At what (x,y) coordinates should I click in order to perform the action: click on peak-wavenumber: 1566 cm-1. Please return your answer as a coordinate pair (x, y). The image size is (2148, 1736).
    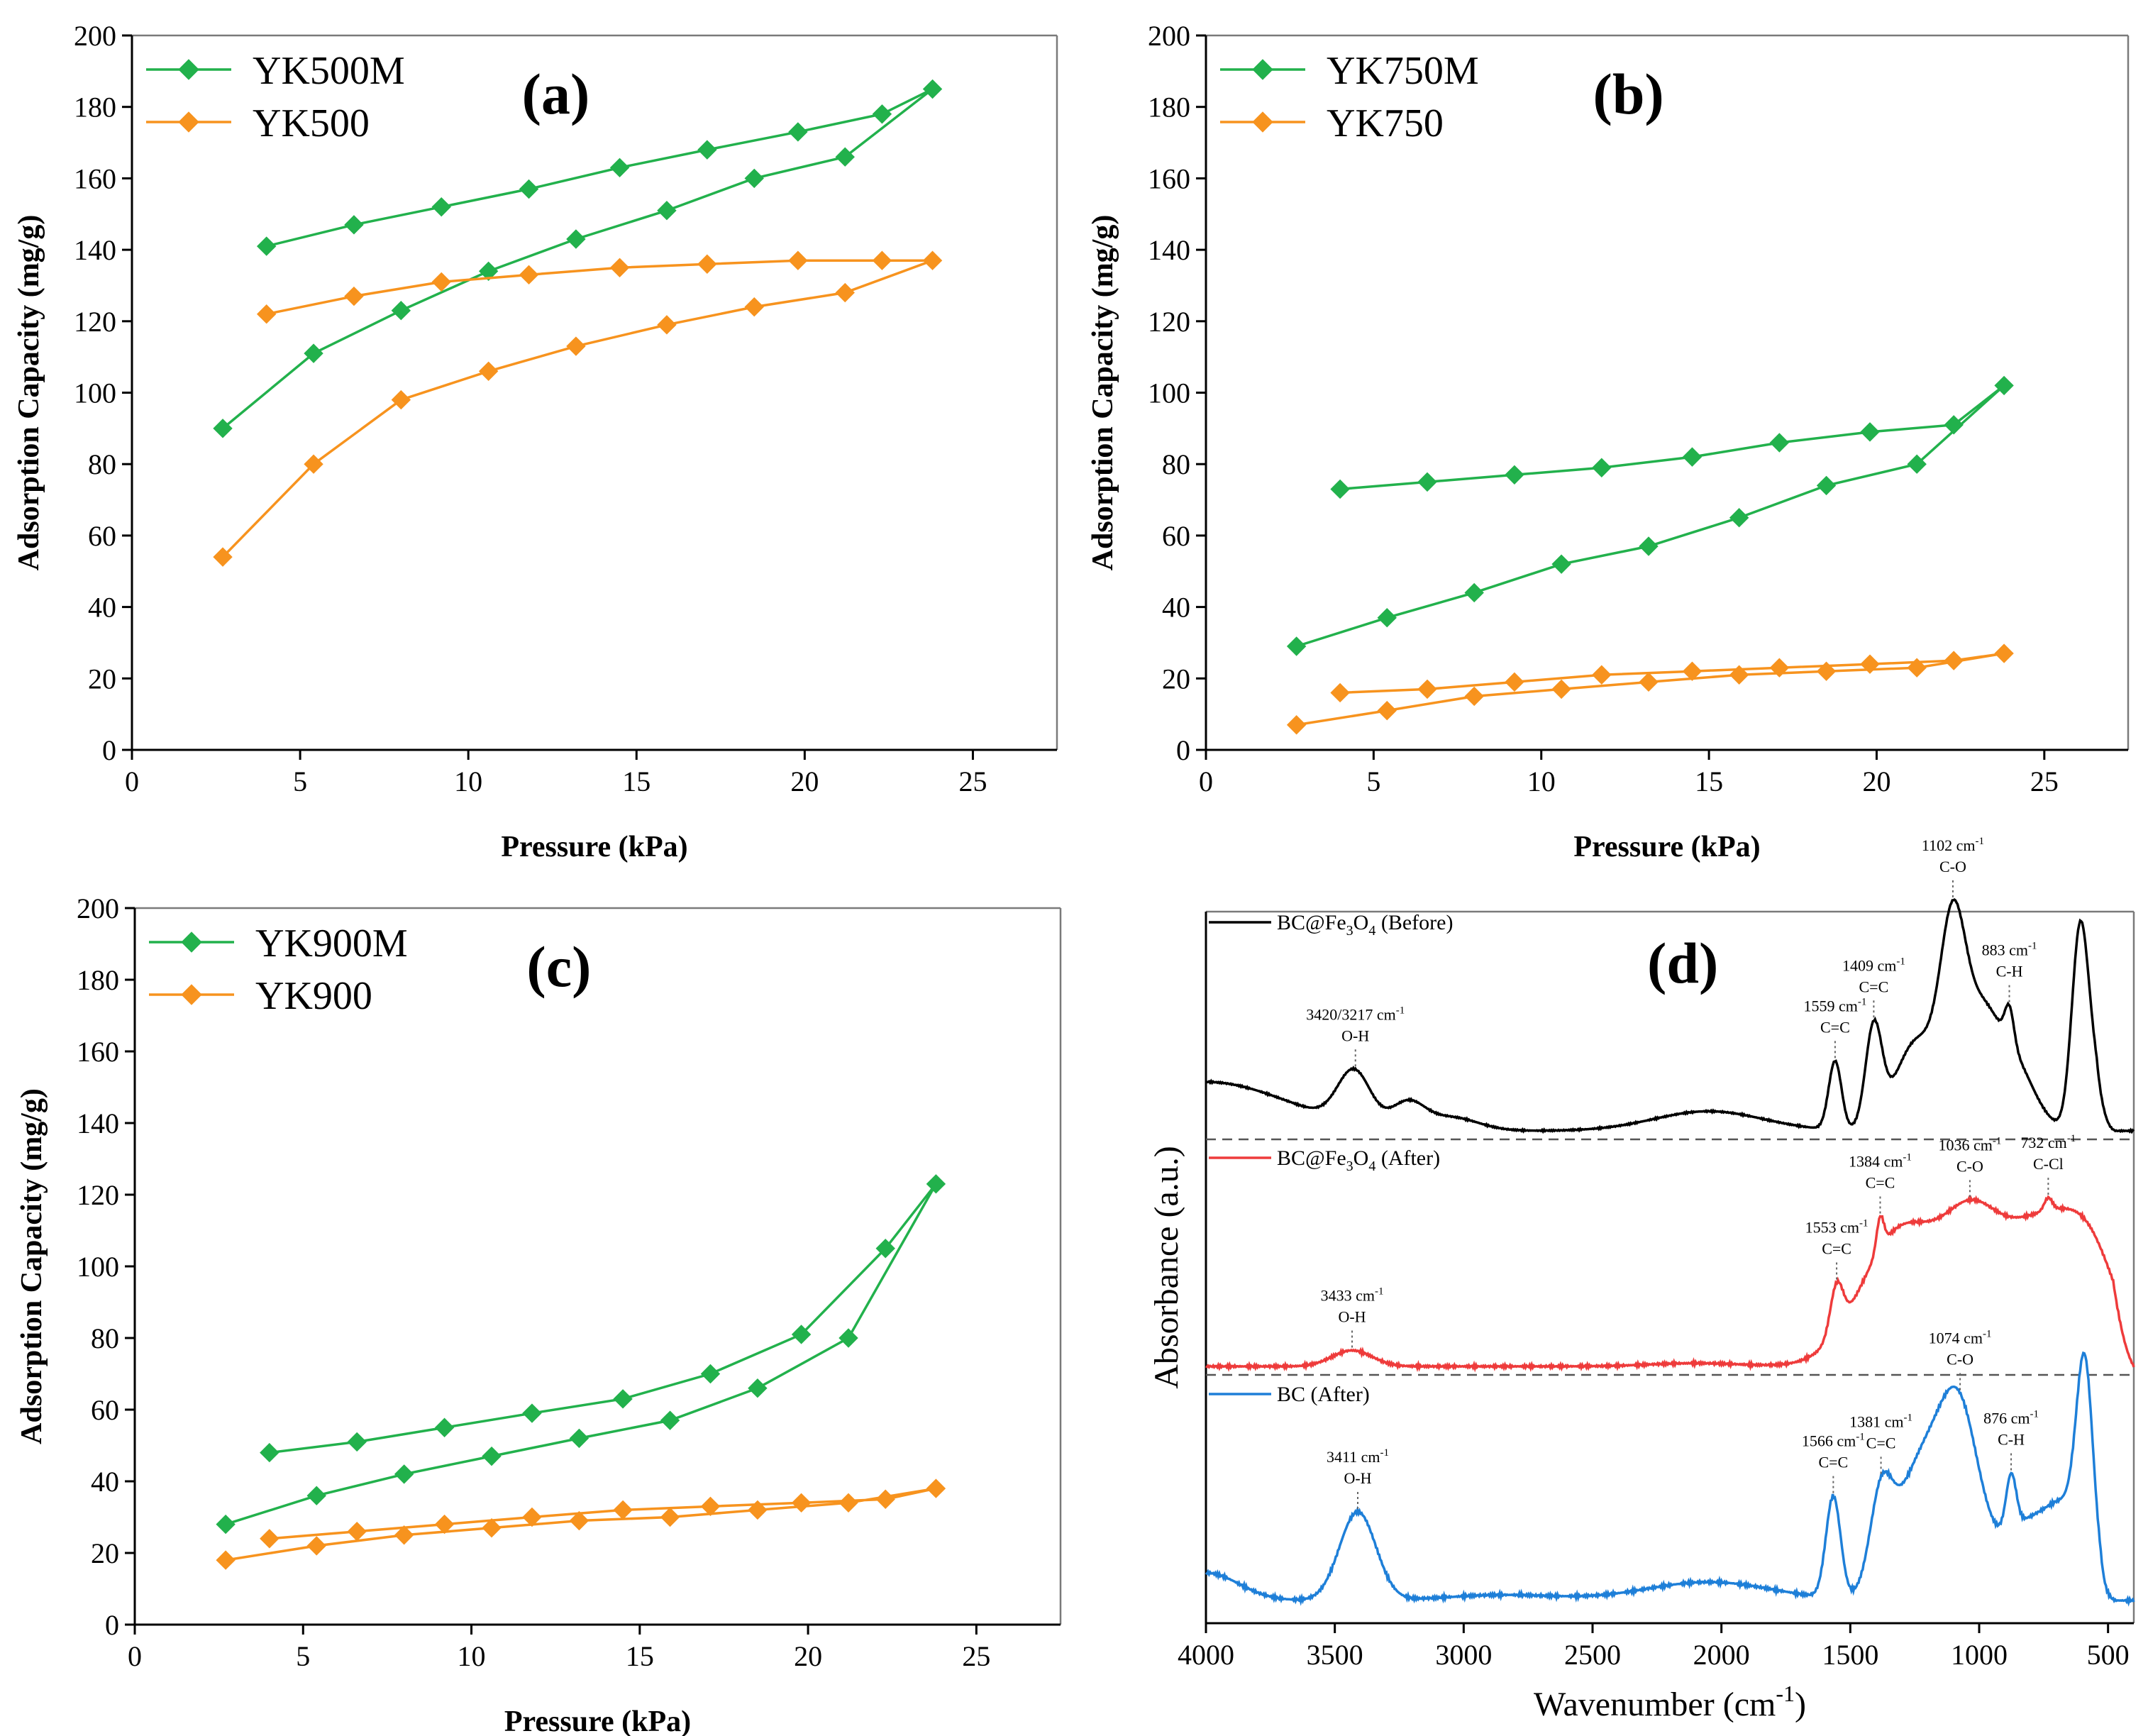
    Looking at the image, I should click on (1834, 1441).